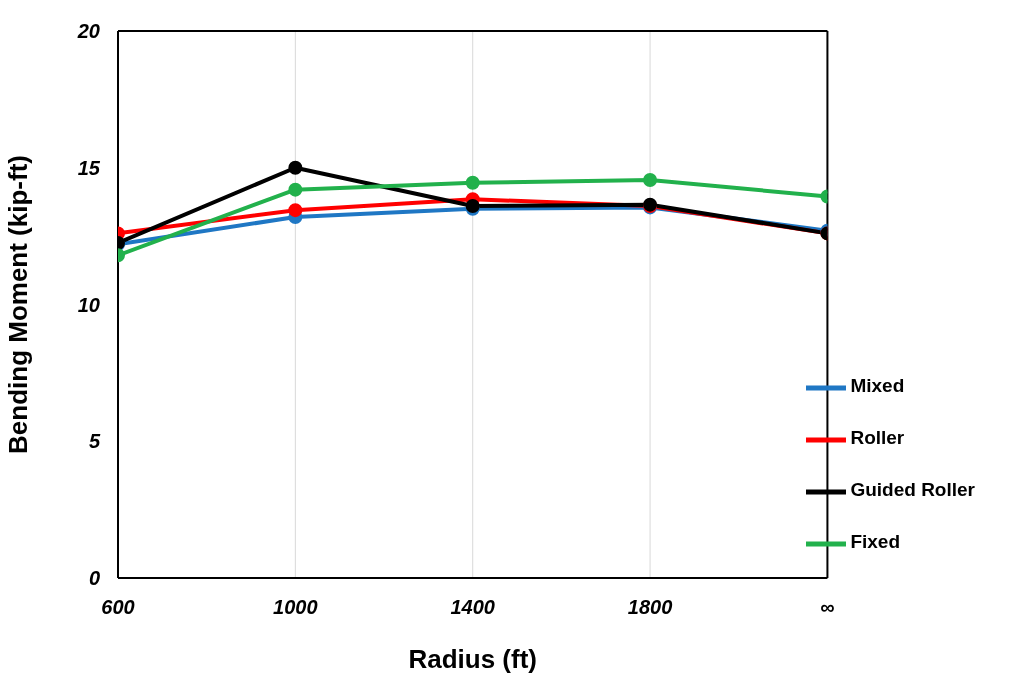 The image size is (1023, 694). I want to click on x-tick-label: 600, so click(118, 607).